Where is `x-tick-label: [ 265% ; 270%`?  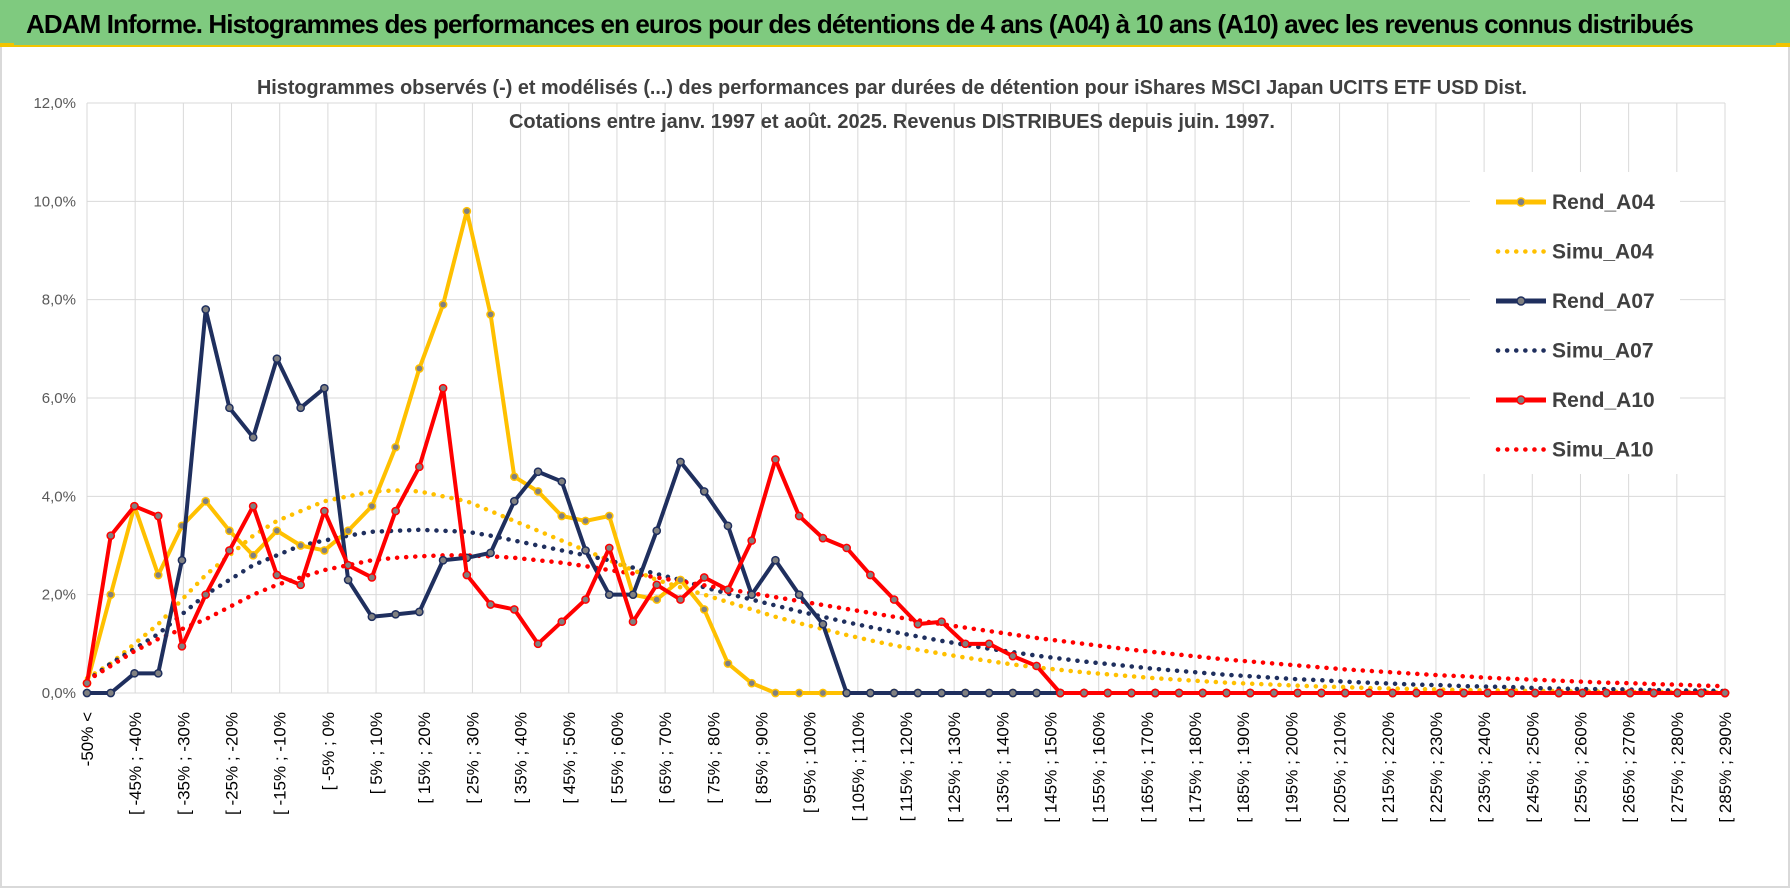
x-tick-label: [ 265% ; 270% is located at coordinates (1629, 767).